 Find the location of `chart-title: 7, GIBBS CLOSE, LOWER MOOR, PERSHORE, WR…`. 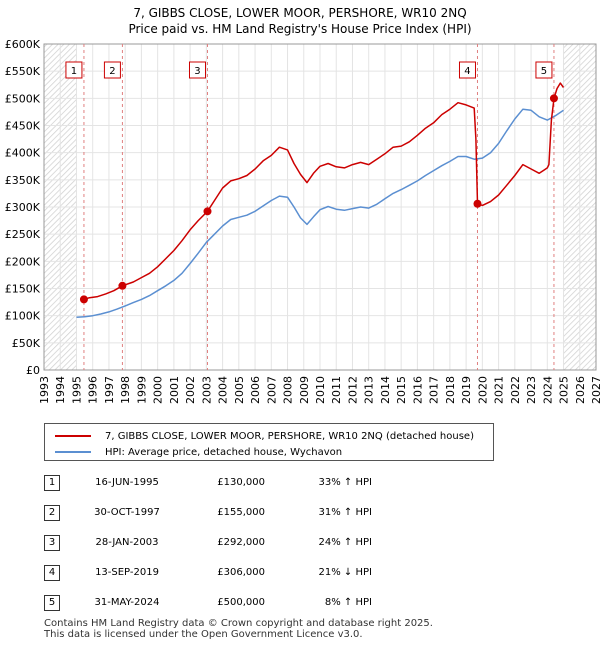

chart-title: 7, GIBBS CLOSE, LOWER MOOR, PERSHORE, WR… is located at coordinates (299, 13).